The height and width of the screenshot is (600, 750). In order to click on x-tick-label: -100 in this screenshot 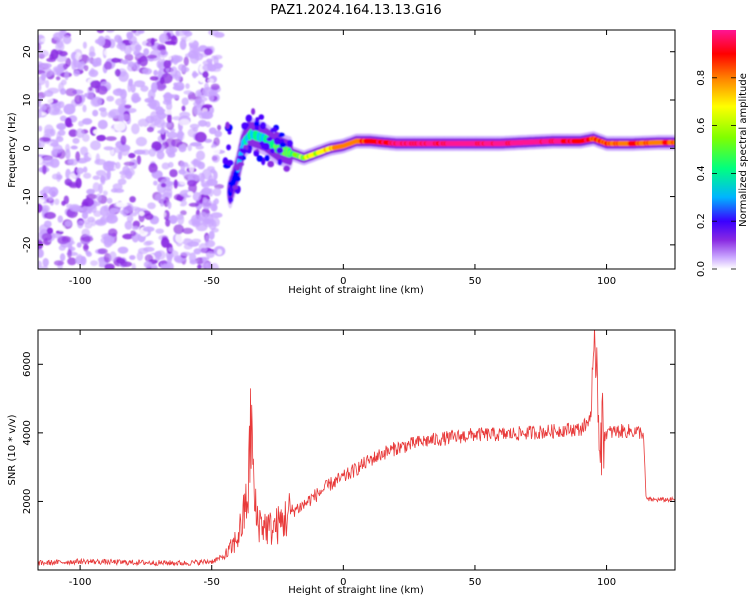, I will do `click(80, 281)`.